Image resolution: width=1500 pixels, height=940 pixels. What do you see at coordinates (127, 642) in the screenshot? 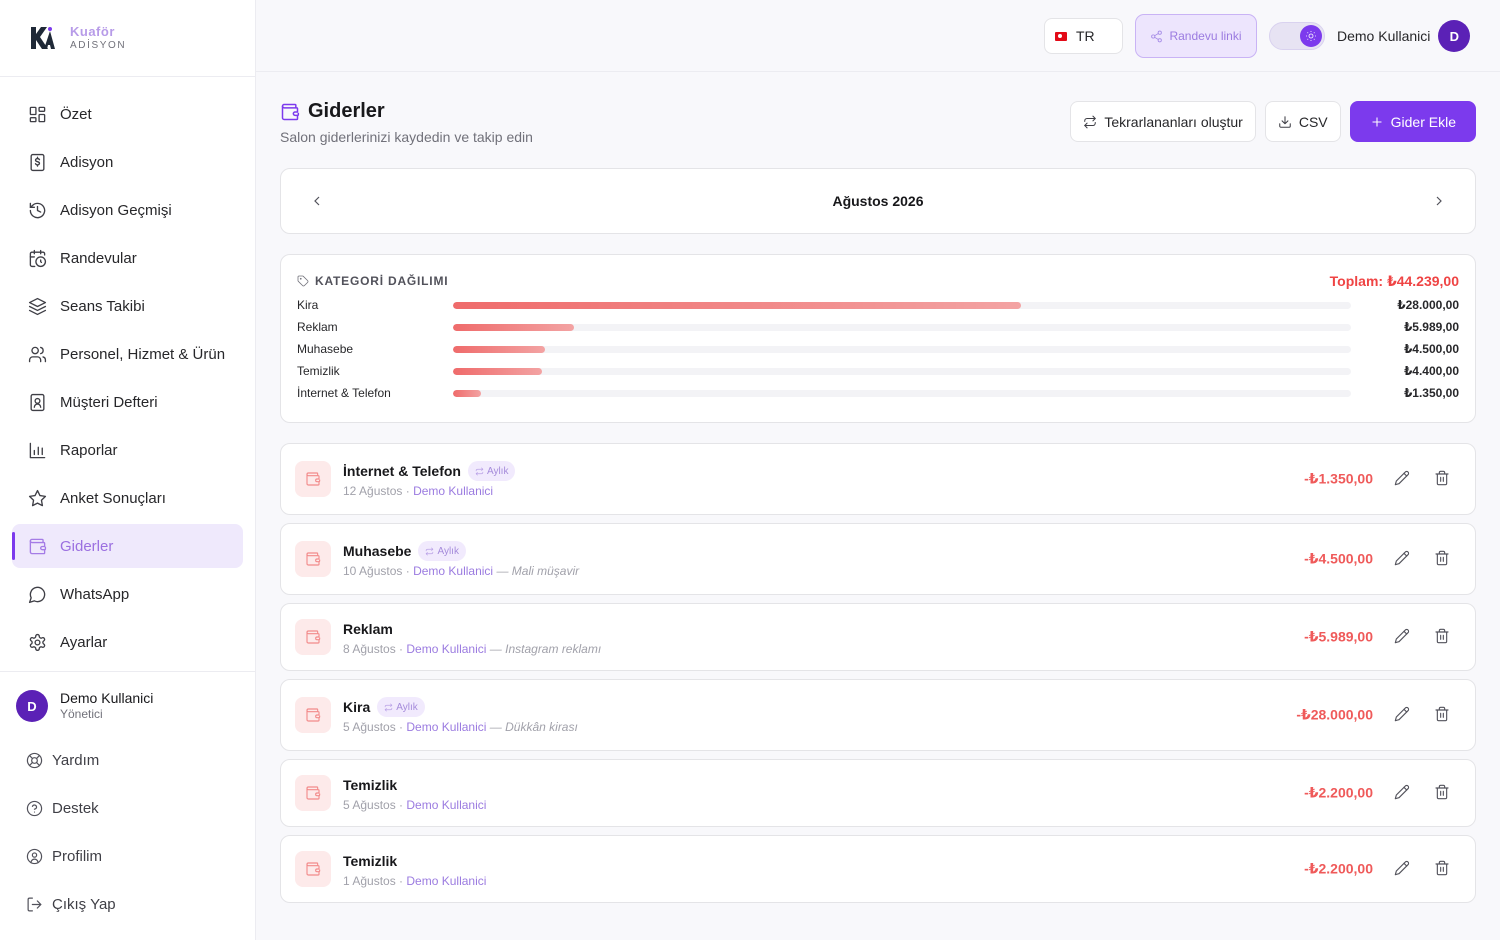
I see `sidebar-item-ayarlar: Ayarlar` at bounding box center [127, 642].